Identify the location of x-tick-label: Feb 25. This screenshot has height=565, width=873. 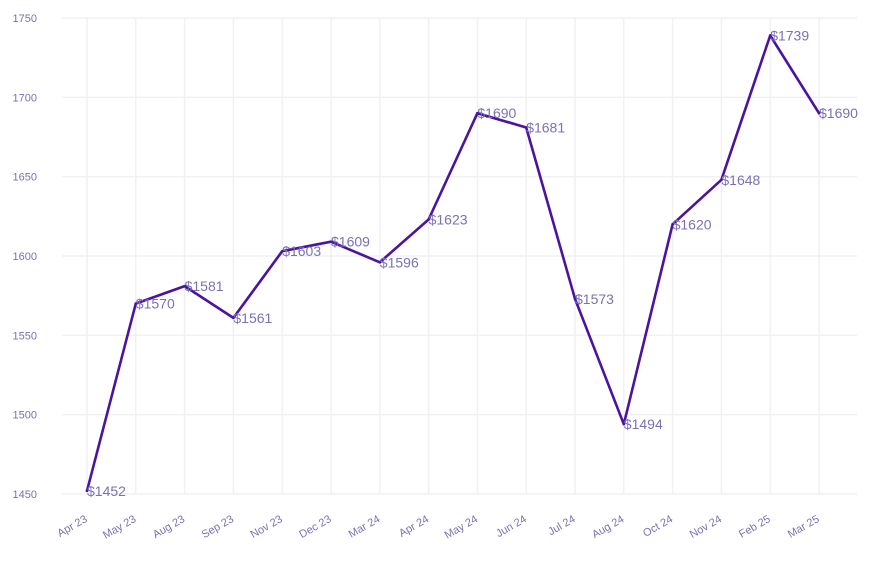
(755, 527).